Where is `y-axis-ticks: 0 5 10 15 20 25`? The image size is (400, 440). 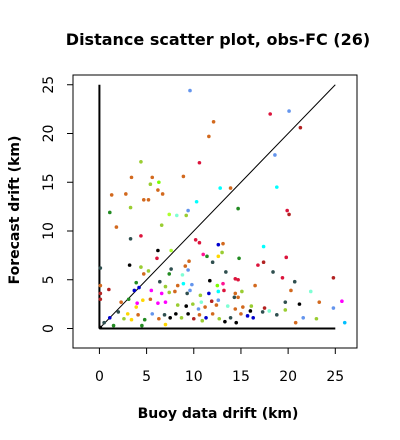 y-axis-ticks: 0 5 10 15 20 25 is located at coordinates (57, 204).